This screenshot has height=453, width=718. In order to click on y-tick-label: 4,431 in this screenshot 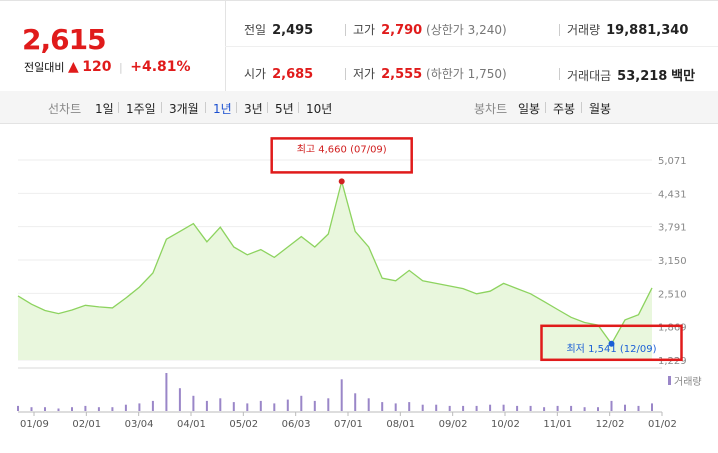, I will do `click(672, 194)`.